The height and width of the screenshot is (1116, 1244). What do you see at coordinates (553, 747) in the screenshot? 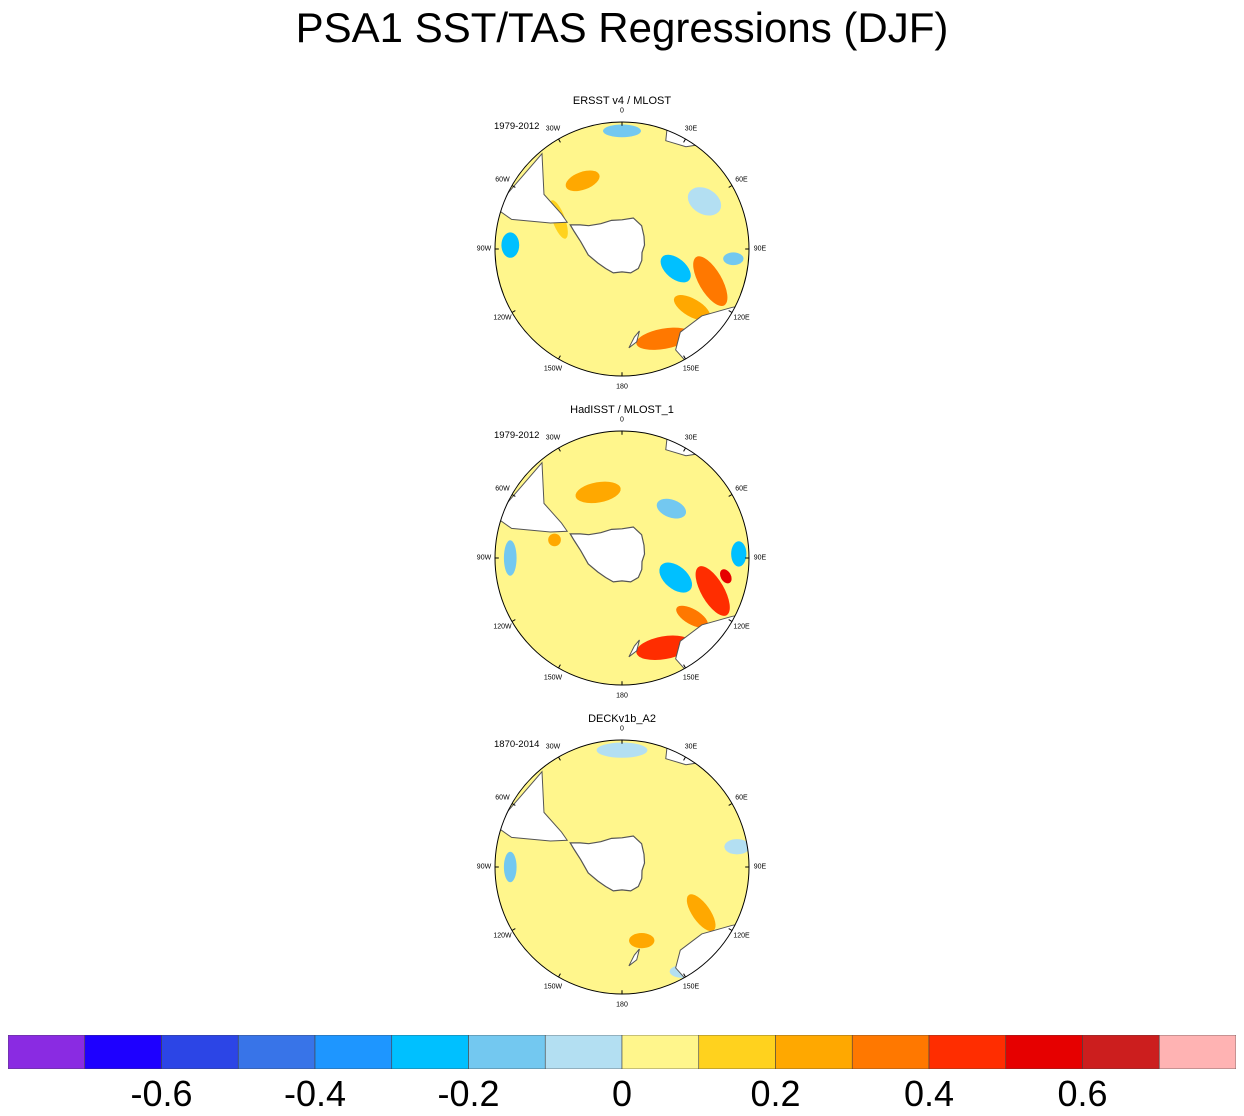
I see `longitude-label: 30W` at bounding box center [553, 747].